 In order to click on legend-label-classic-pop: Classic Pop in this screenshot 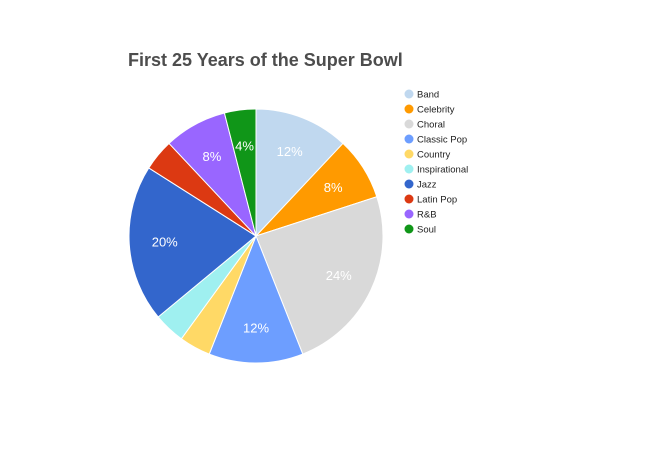, I will do `click(442, 140)`.